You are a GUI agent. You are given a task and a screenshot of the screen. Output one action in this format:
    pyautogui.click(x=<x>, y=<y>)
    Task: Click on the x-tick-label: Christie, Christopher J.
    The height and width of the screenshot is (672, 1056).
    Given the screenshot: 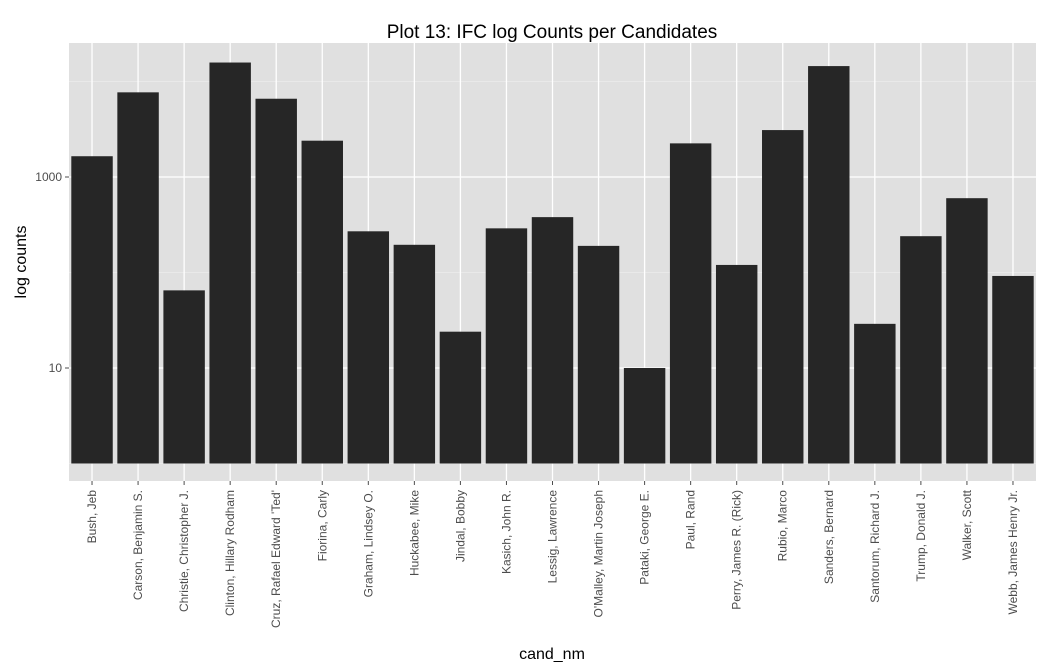 What is the action you would take?
    pyautogui.click(x=184, y=551)
    